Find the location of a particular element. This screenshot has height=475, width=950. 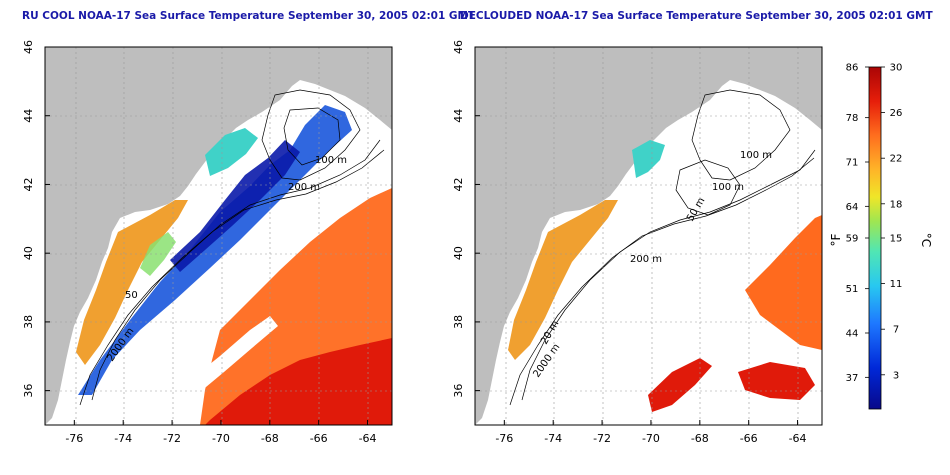

colorbar-label-fahrenheit: 78 is located at coordinates (852, 118).